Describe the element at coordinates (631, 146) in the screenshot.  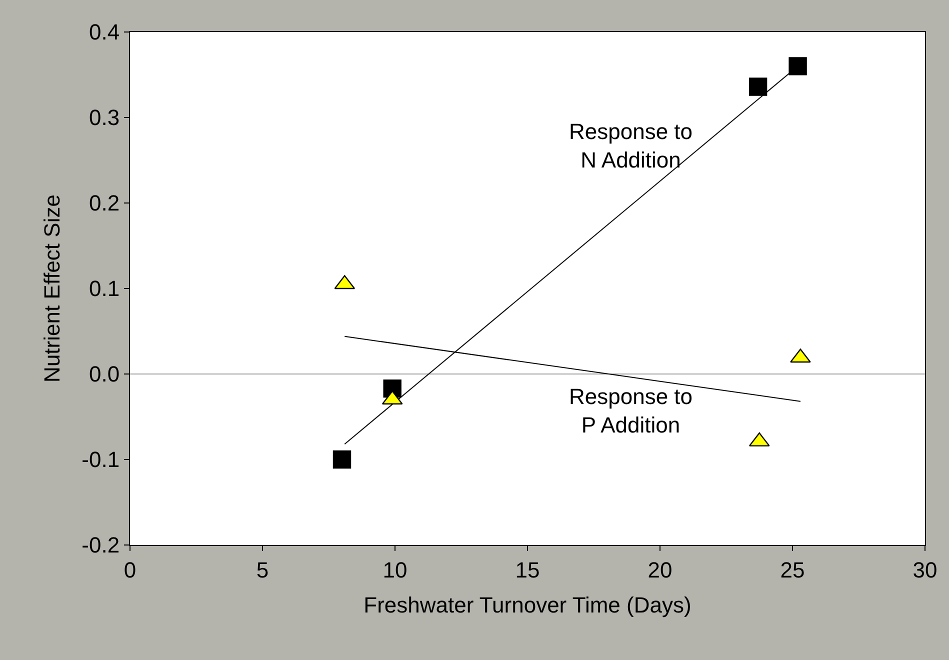
I see `annotation: Response to N Addition` at that location.